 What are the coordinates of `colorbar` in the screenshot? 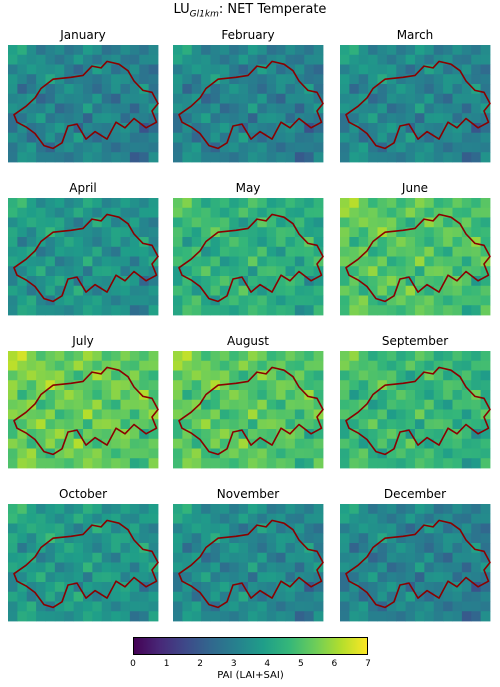 It's located at (250, 646).